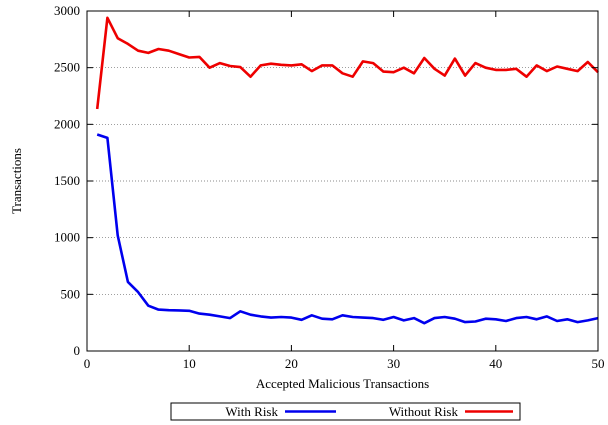 The width and height of the screenshot is (608, 425). What do you see at coordinates (424, 411) in the screenshot?
I see `legend-label-1: Without Risk` at bounding box center [424, 411].